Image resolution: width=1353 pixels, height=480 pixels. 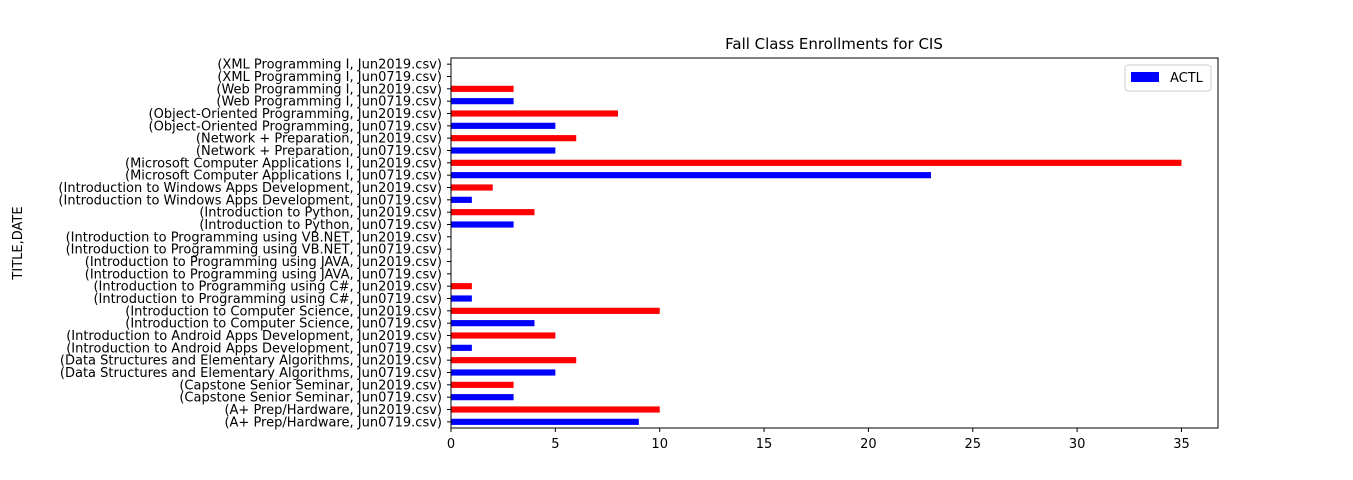 What do you see at coordinates (1181, 444) in the screenshot?
I see `x-tick-label-7: 35` at bounding box center [1181, 444].